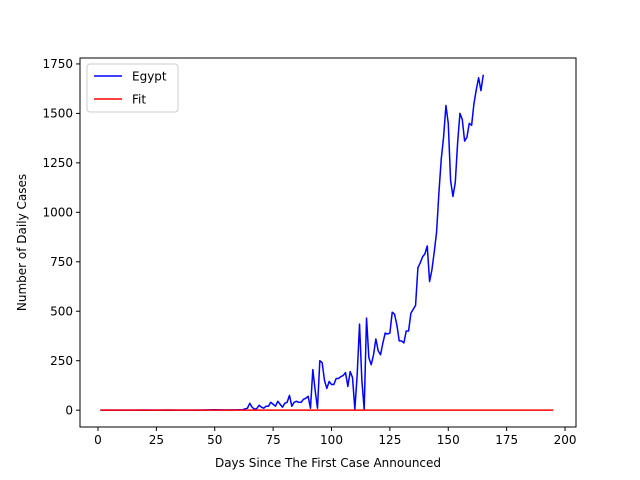 The height and width of the screenshot is (480, 640). I want to click on y-tick-label: 1500, so click(57, 114).